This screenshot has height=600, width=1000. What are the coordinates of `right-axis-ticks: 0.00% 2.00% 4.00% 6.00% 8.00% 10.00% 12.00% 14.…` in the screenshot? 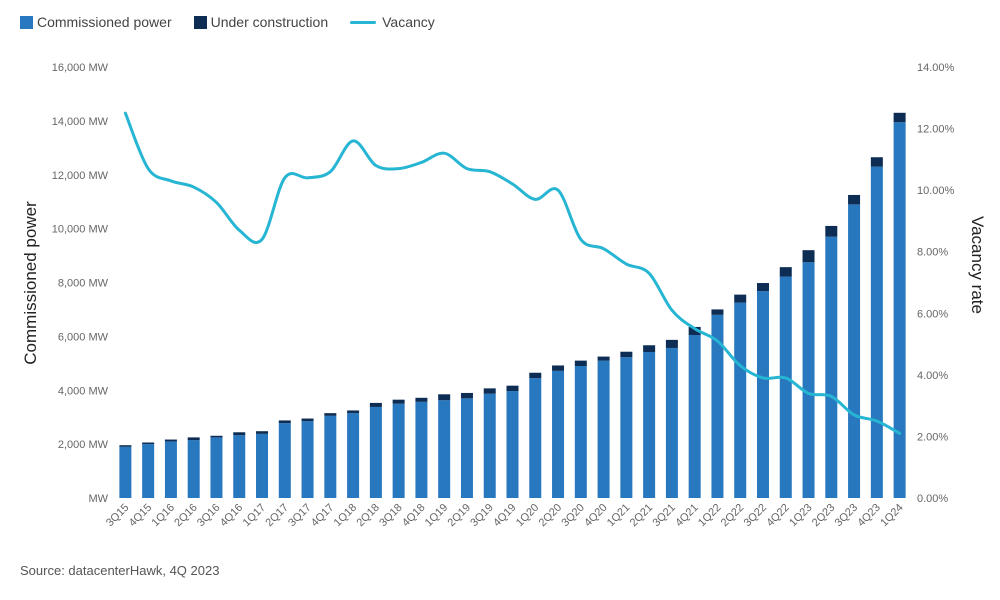 It's located at (936, 283).